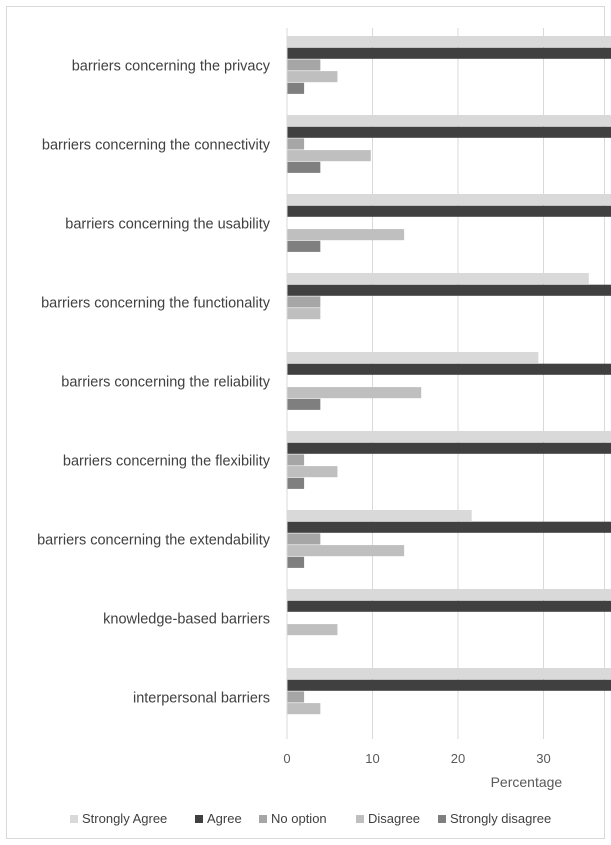  What do you see at coordinates (186, 619) in the screenshot?
I see `category-label-8: knowledge-based barriers` at bounding box center [186, 619].